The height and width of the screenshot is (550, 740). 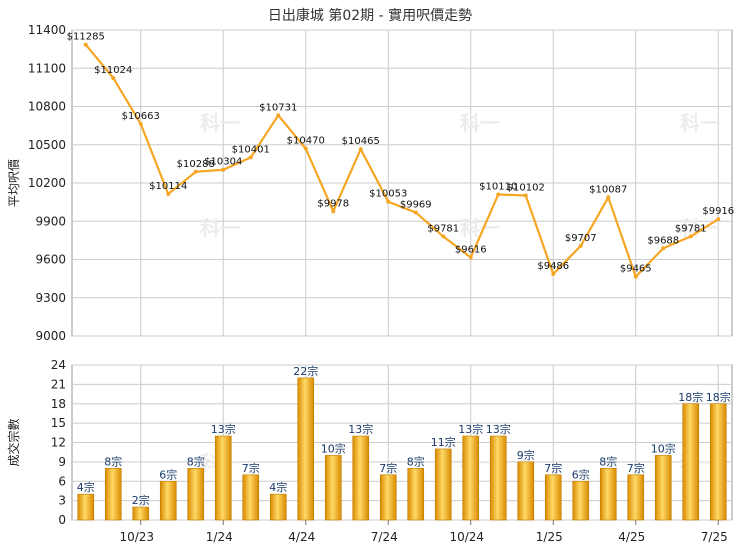 What do you see at coordinates (549, 537) in the screenshot?
I see `x-tick-label-5: 1/25` at bounding box center [549, 537].